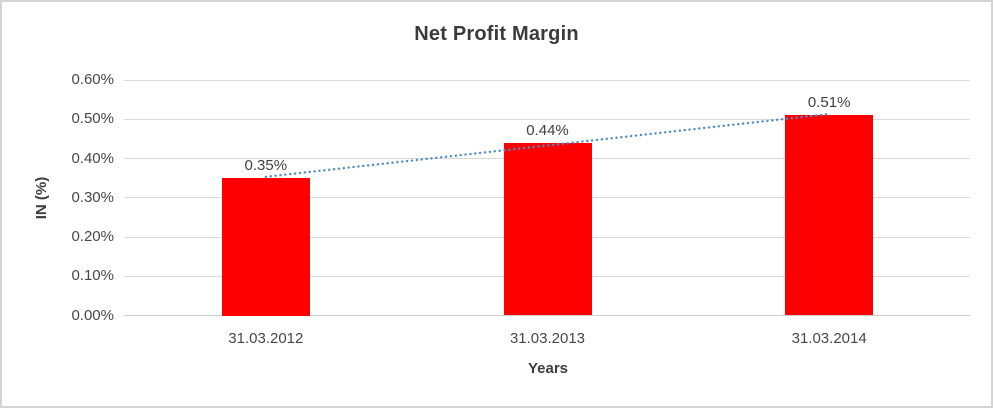 The height and width of the screenshot is (408, 993). I want to click on y-tick-label: 0.10%, so click(92, 276).